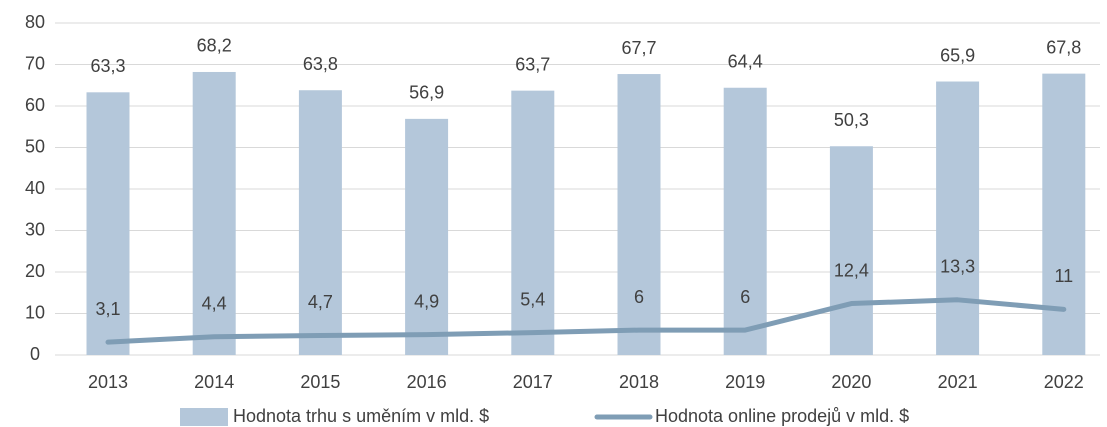  Describe the element at coordinates (108, 382) in the screenshot. I see `x-tick-label: 2013` at that location.